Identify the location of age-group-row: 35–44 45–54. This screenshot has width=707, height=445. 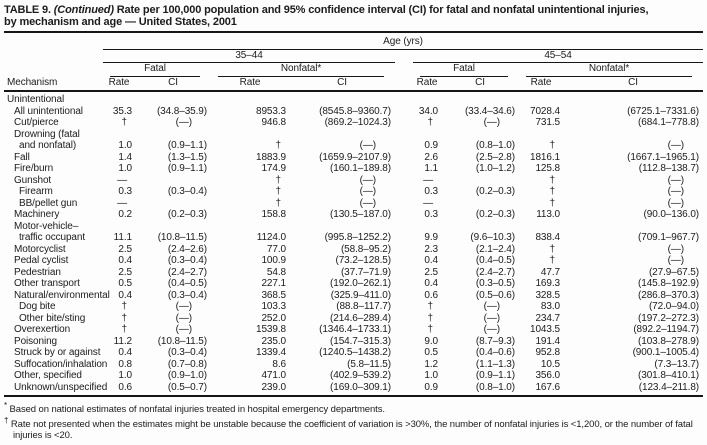
(354, 56).